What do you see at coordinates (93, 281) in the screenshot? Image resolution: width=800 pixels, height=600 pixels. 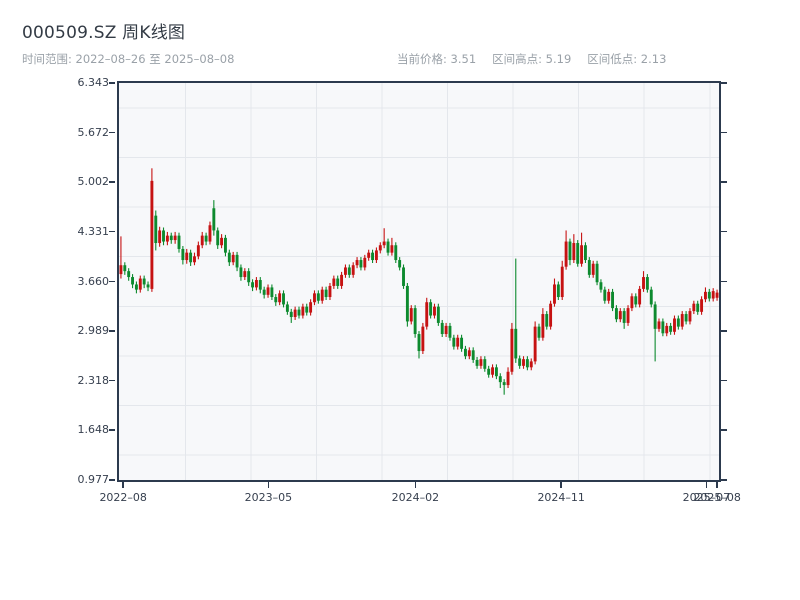 I see `y-tick-label: 3.660` at bounding box center [93, 281].